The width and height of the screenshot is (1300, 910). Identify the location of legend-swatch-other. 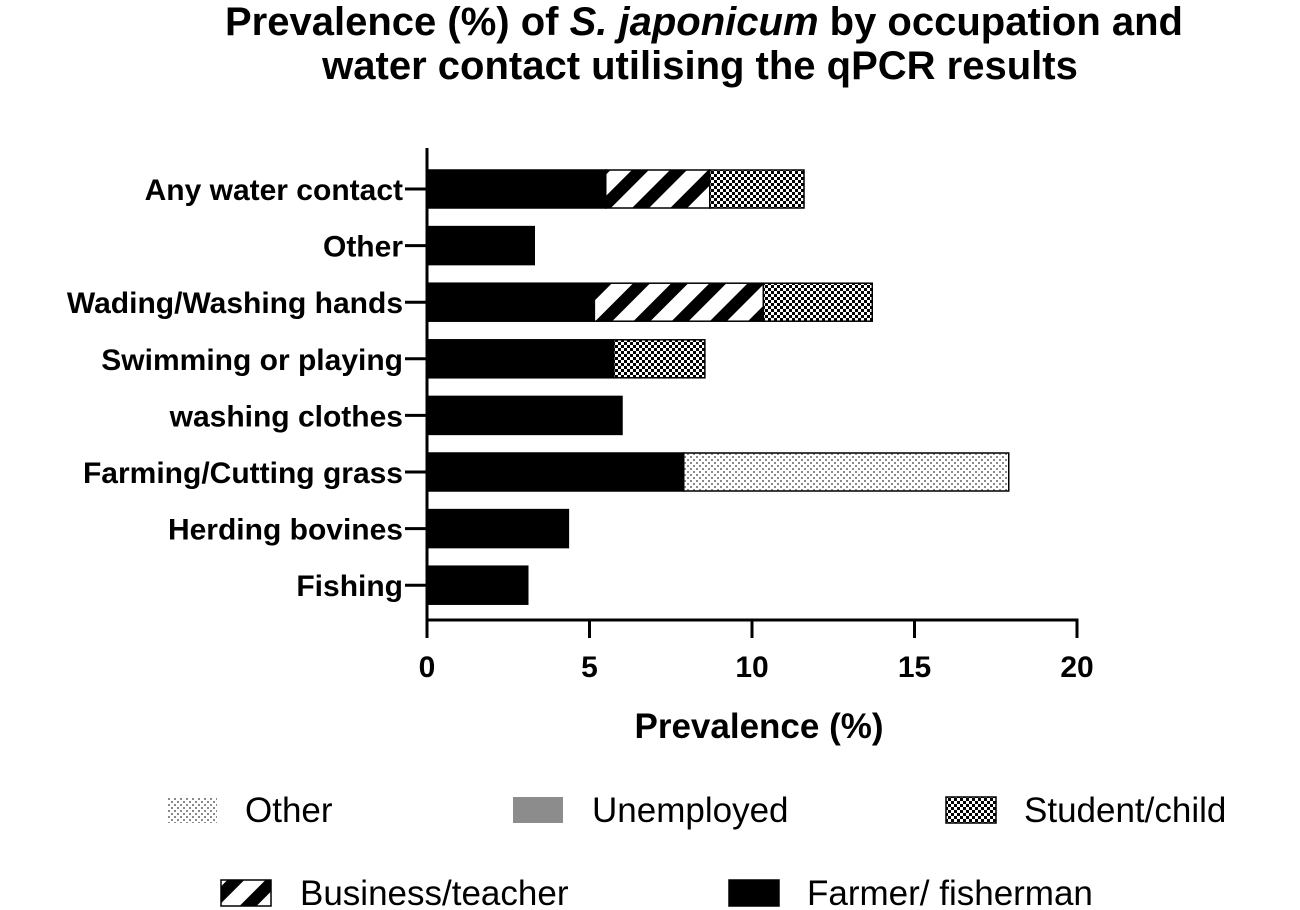
(192, 810).